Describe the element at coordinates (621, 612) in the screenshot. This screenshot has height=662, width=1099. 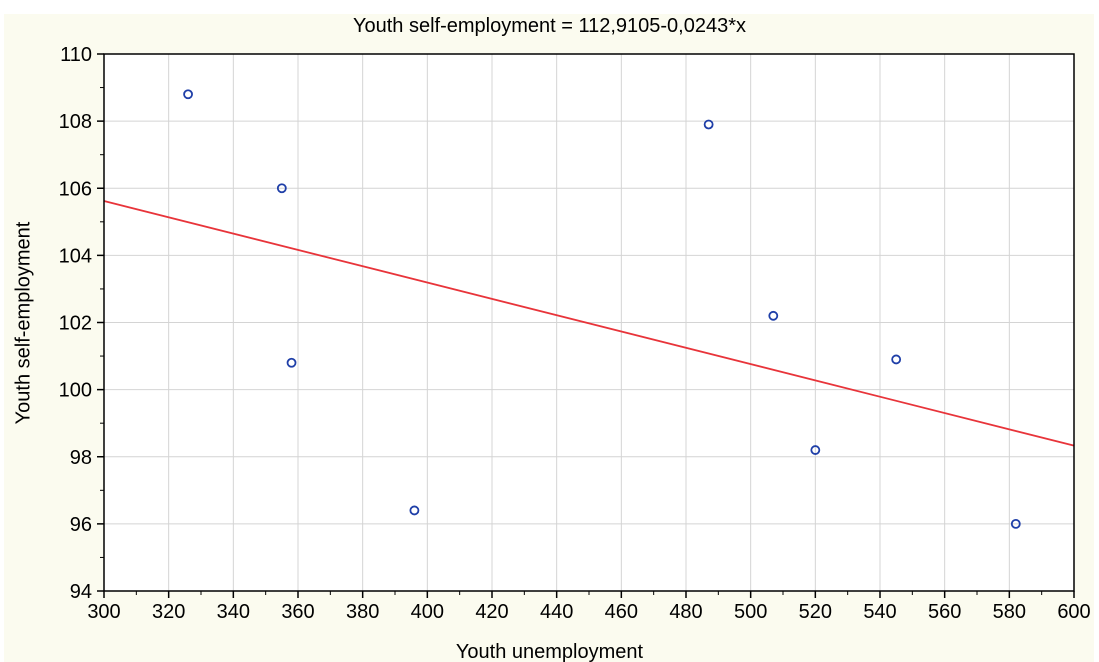
I see `x-tick-label: 460` at that location.